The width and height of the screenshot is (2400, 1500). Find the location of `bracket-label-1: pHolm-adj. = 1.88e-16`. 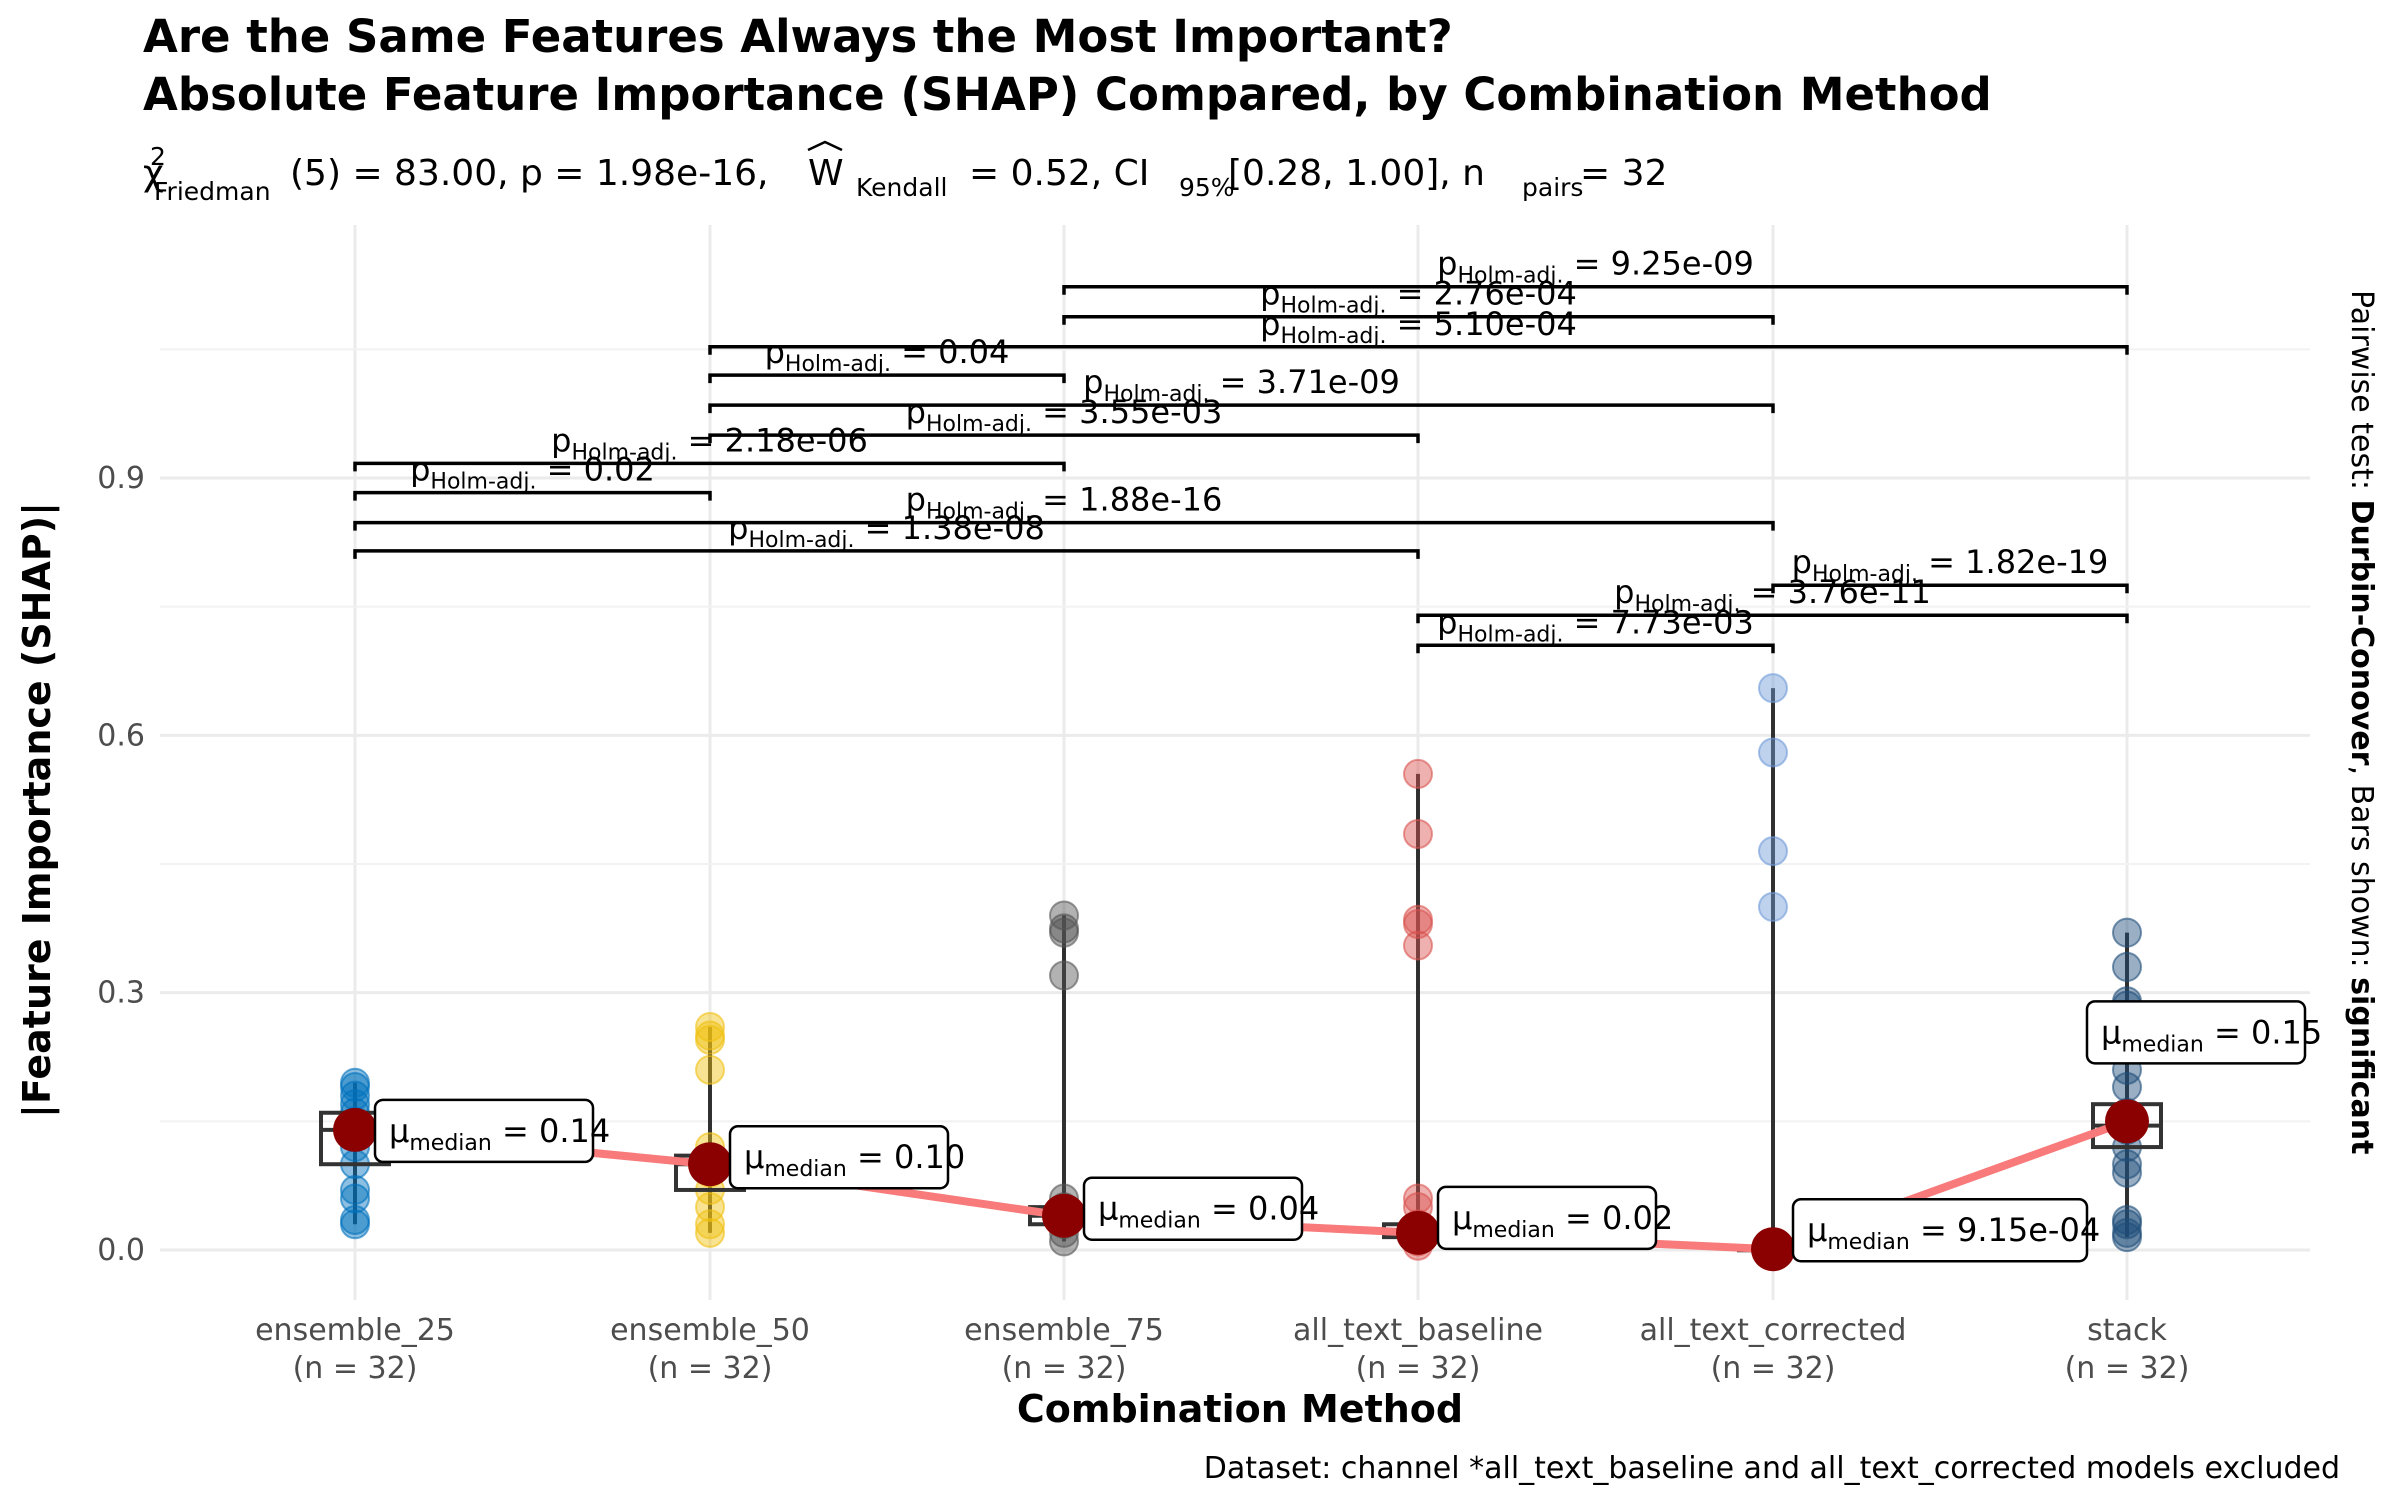

bracket-label-1: pHolm-adj. = 1.88e-16 is located at coordinates (1064, 503).